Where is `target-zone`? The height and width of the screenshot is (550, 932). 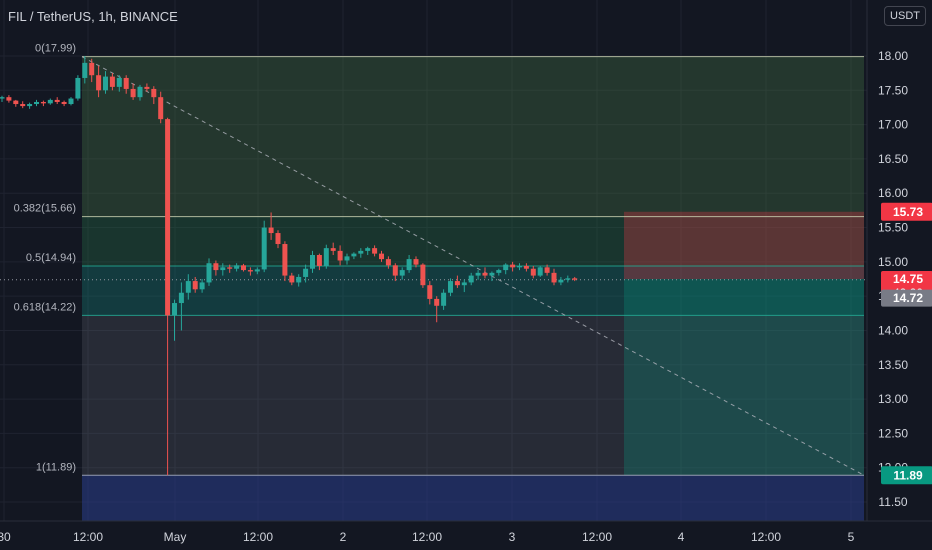
target-zone is located at coordinates (744, 377).